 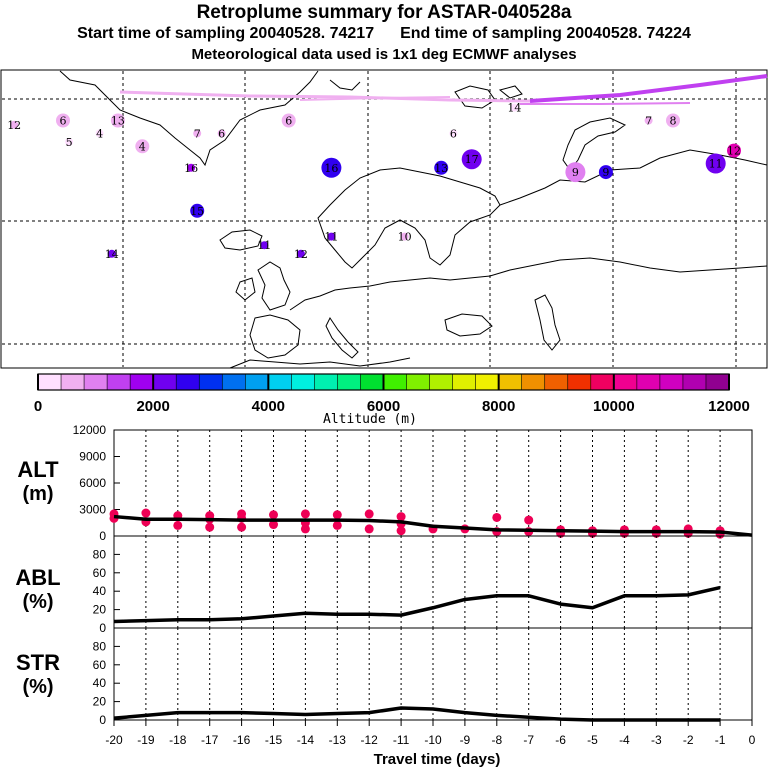 I want to click on cluster-label: 16, so click(x=331, y=168).